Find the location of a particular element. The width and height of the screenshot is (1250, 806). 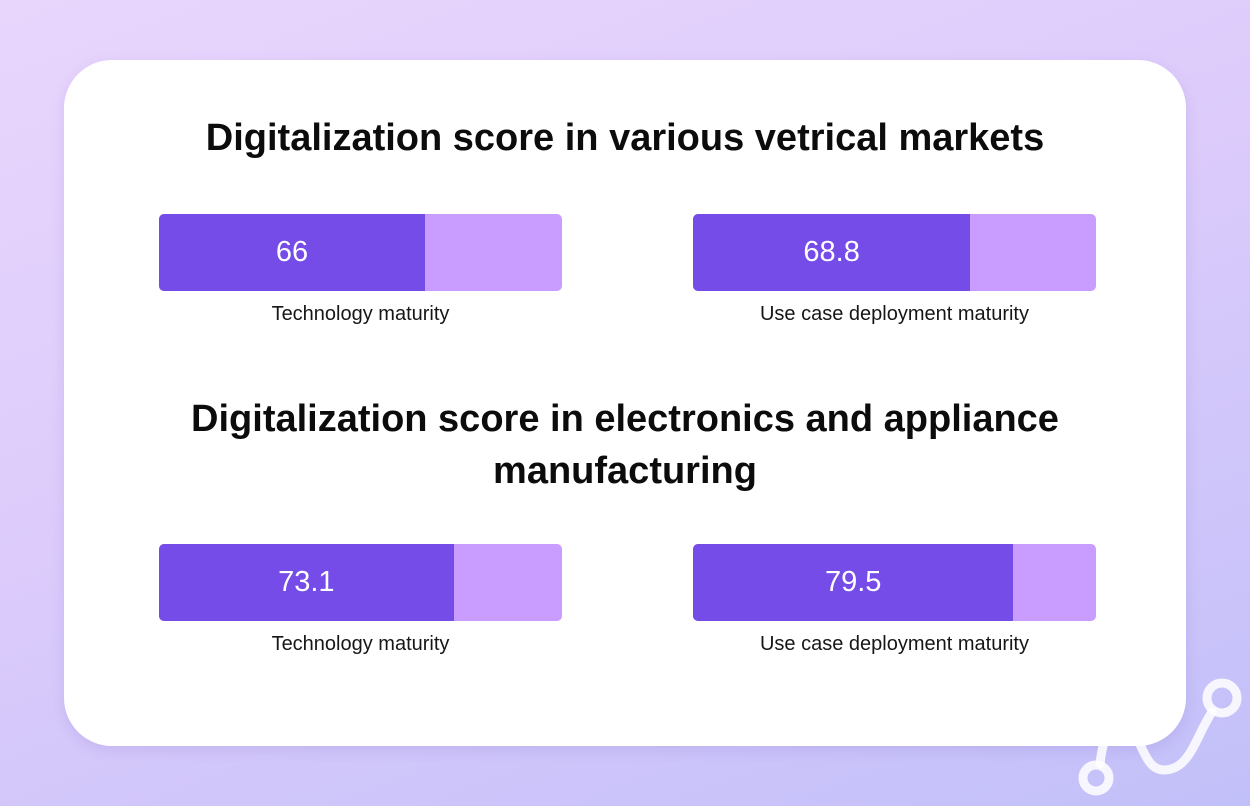

bar-value-label: 79.5 is located at coordinates (853, 582).